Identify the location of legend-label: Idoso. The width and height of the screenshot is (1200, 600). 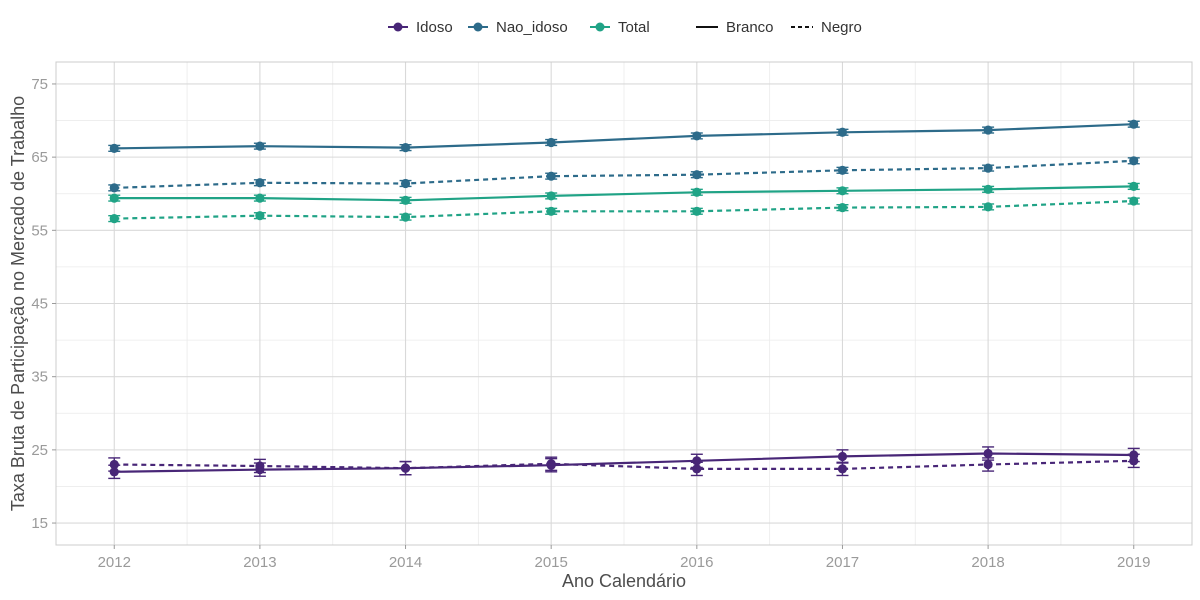
(434, 27).